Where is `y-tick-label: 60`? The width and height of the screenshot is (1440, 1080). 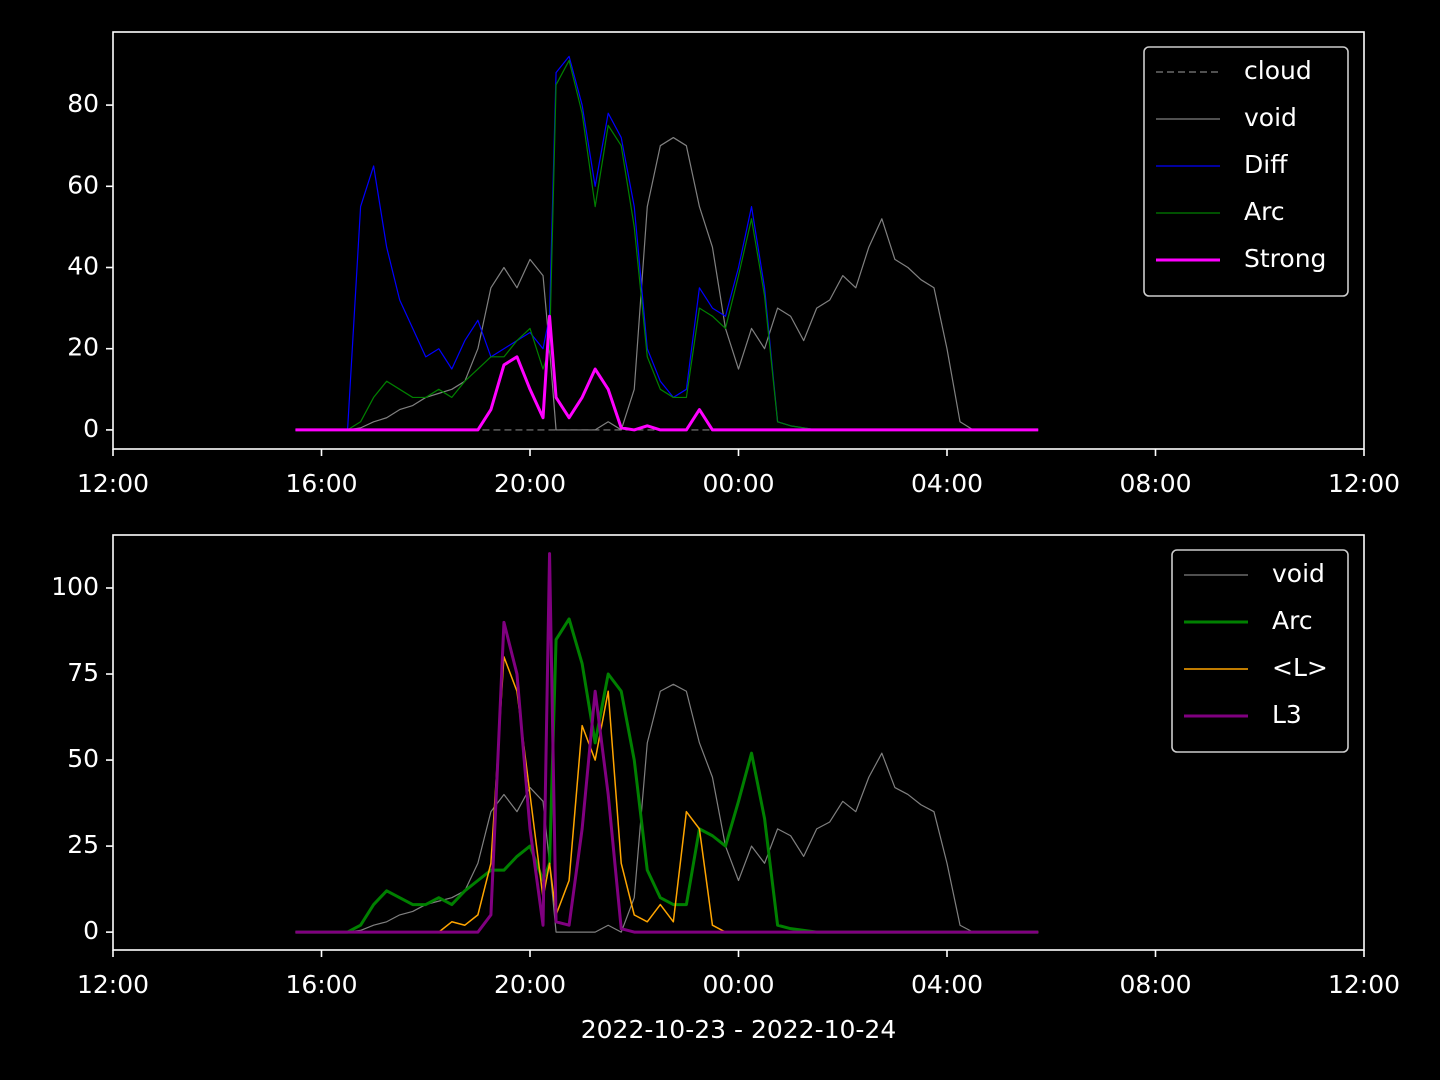
y-tick-label: 60 is located at coordinates (83, 184).